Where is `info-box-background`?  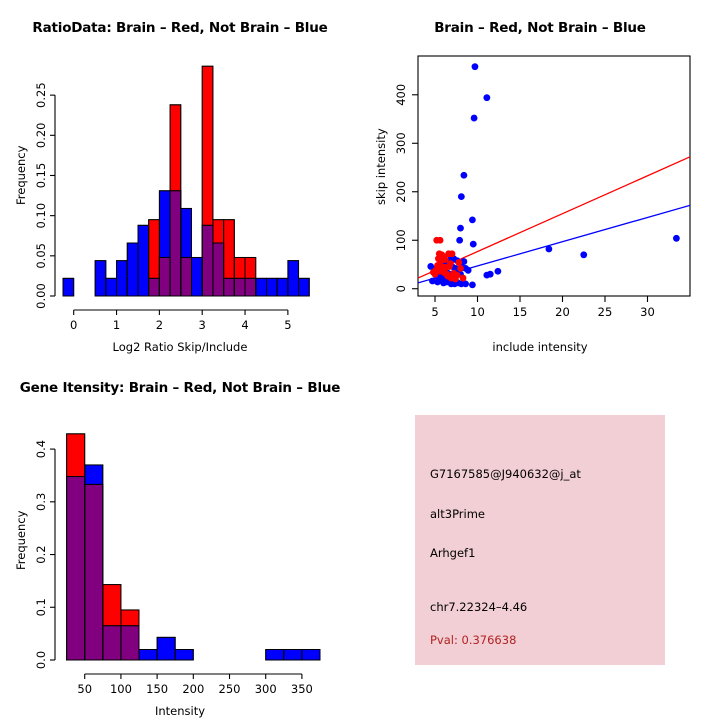 info-box-background is located at coordinates (540, 540).